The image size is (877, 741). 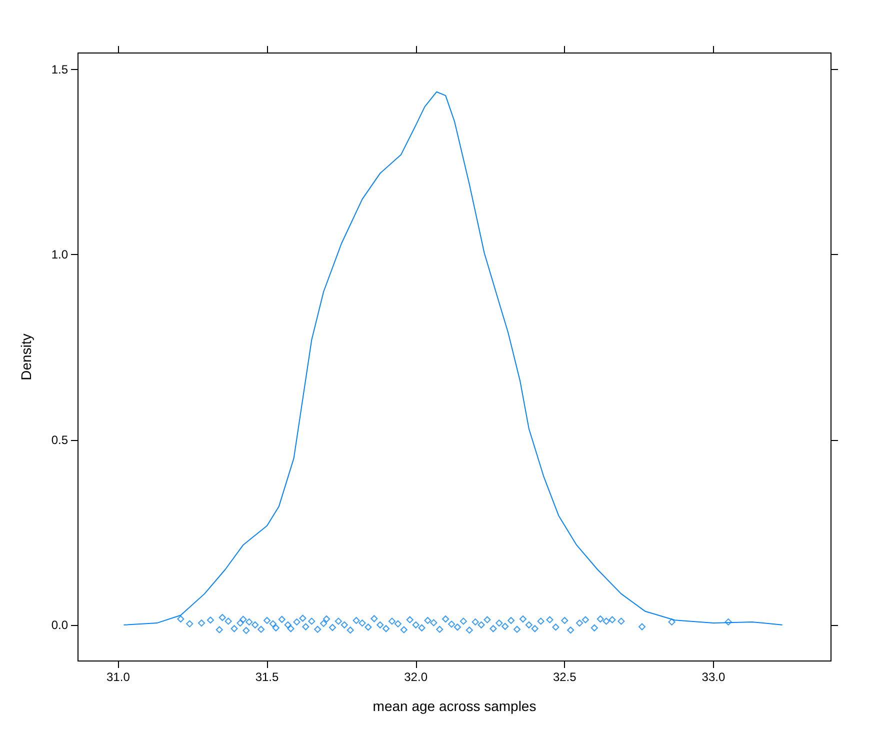 I want to click on y-tick-label: 0.5, so click(x=59, y=439).